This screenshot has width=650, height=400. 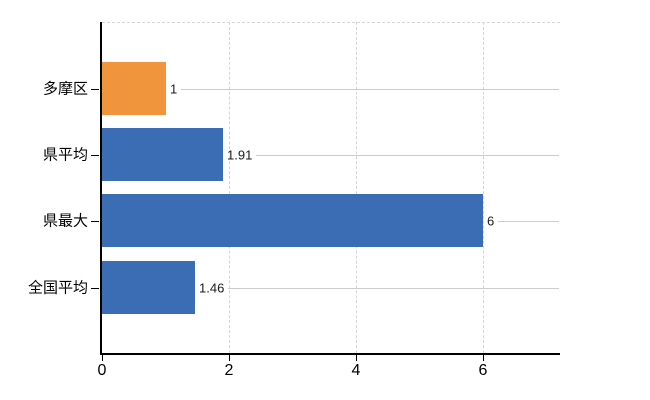 What do you see at coordinates (483, 370) in the screenshot?
I see `x-tick-label: 6` at bounding box center [483, 370].